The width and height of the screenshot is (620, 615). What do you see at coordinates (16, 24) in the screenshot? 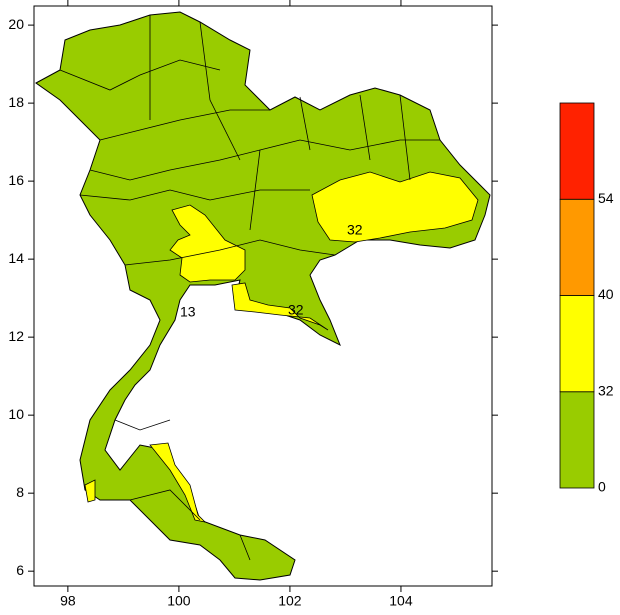
I see `y-tick-label: 20` at bounding box center [16, 24].